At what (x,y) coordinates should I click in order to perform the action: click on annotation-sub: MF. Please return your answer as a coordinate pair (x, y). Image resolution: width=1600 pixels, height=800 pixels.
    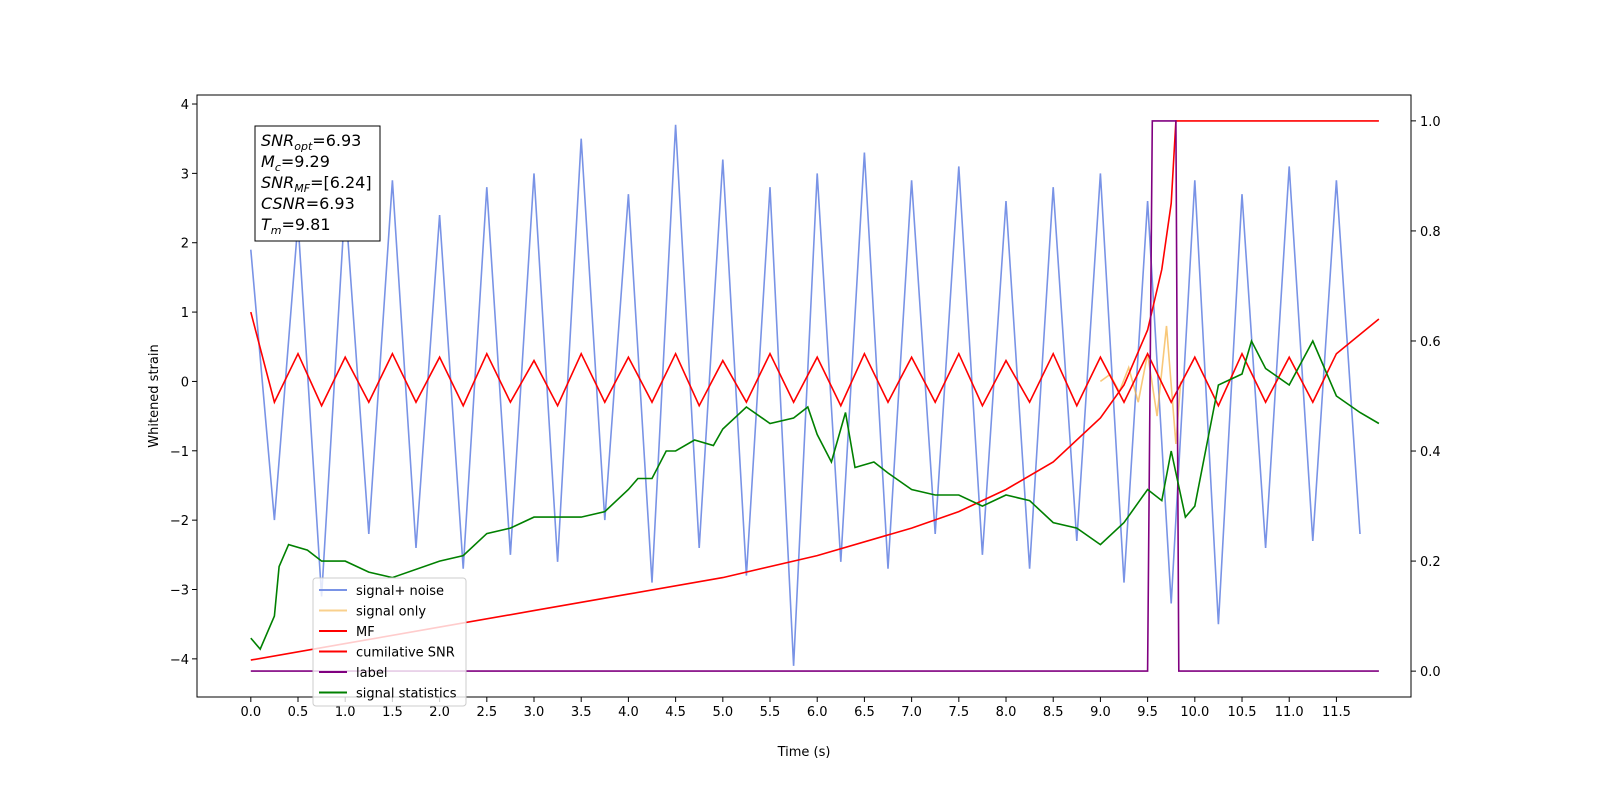
    Looking at the image, I should click on (302, 188).